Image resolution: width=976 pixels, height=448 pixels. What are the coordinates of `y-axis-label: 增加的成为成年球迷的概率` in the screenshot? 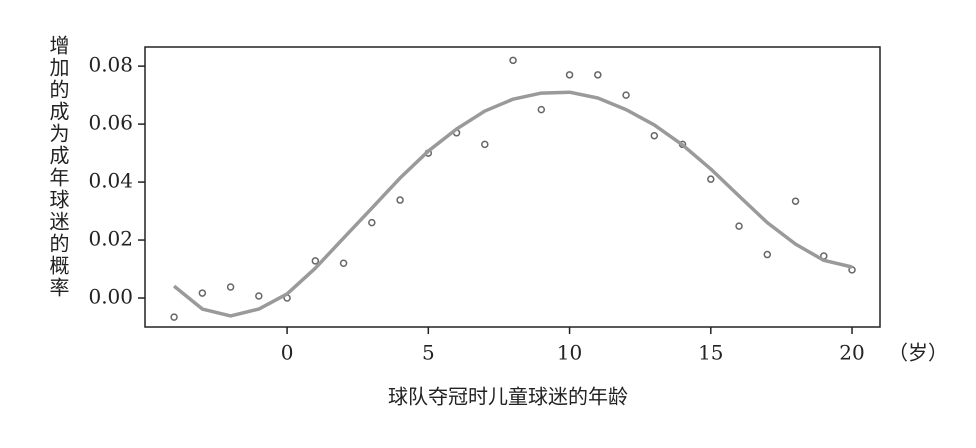 It's located at (58, 167).